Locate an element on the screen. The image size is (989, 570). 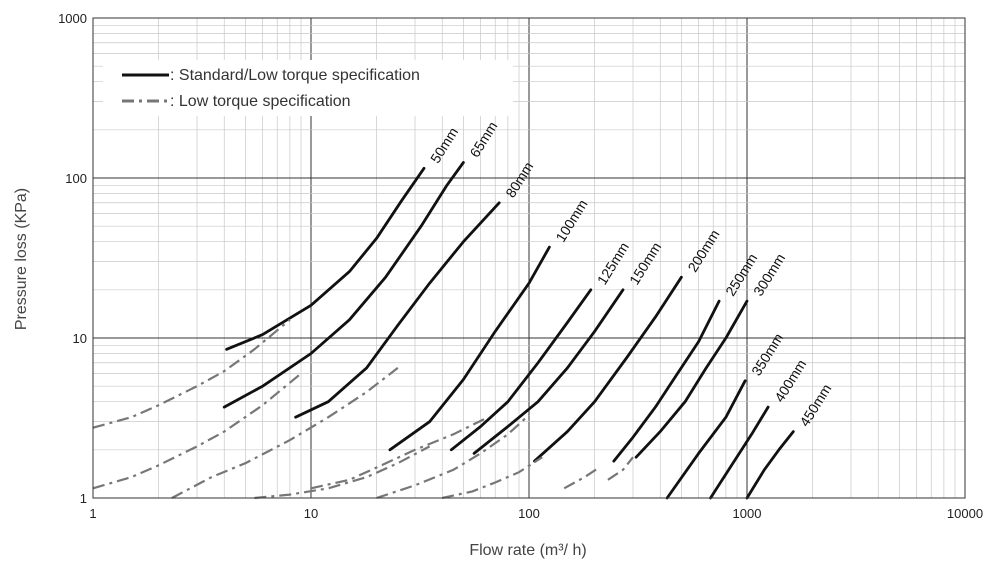
legend-label-solid: : Standard/Low torque specification is located at coordinates (295, 75).